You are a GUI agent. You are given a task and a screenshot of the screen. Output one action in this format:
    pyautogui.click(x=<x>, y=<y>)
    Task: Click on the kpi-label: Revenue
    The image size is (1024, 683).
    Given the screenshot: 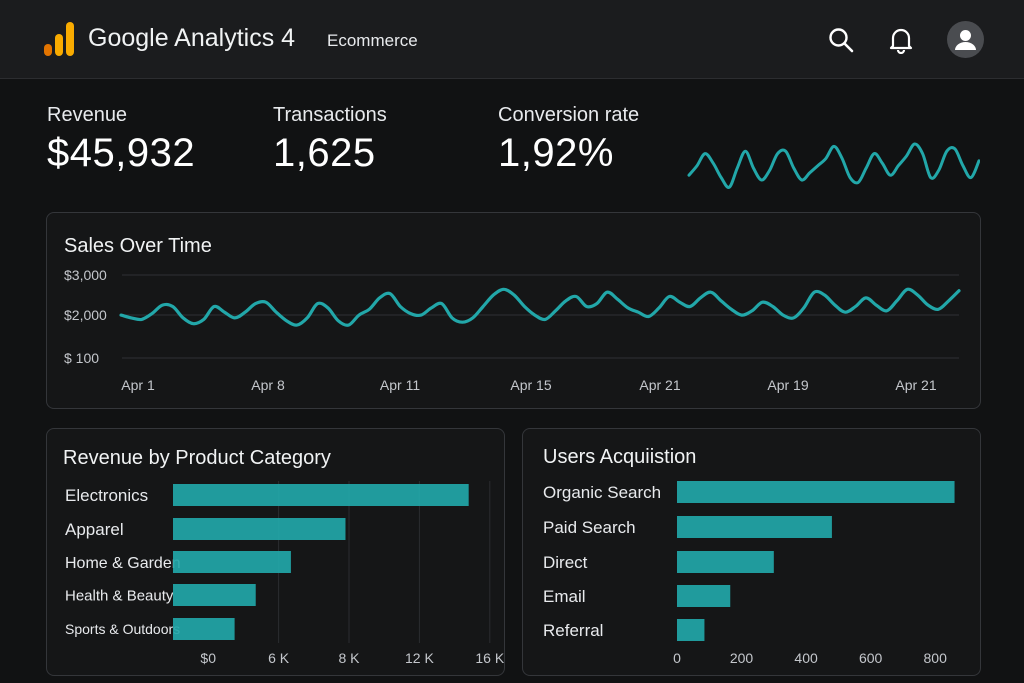 What is the action you would take?
    pyautogui.click(x=87, y=115)
    